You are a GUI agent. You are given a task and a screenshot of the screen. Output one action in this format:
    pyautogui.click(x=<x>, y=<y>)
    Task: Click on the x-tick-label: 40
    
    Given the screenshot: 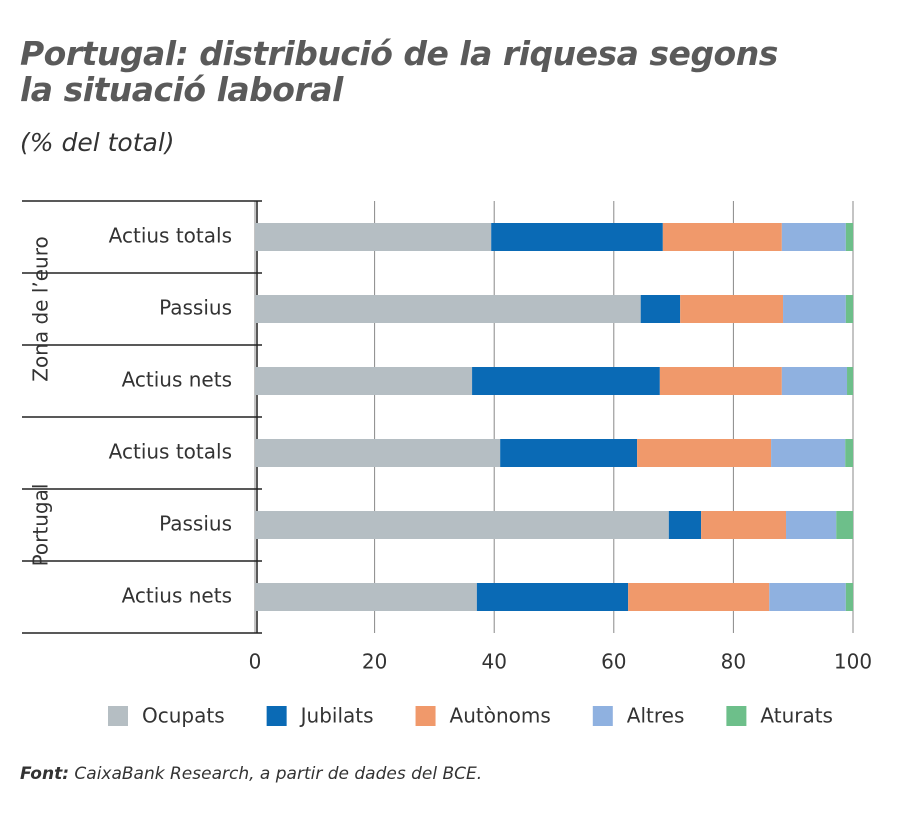 What is the action you would take?
    pyautogui.click(x=493, y=662)
    